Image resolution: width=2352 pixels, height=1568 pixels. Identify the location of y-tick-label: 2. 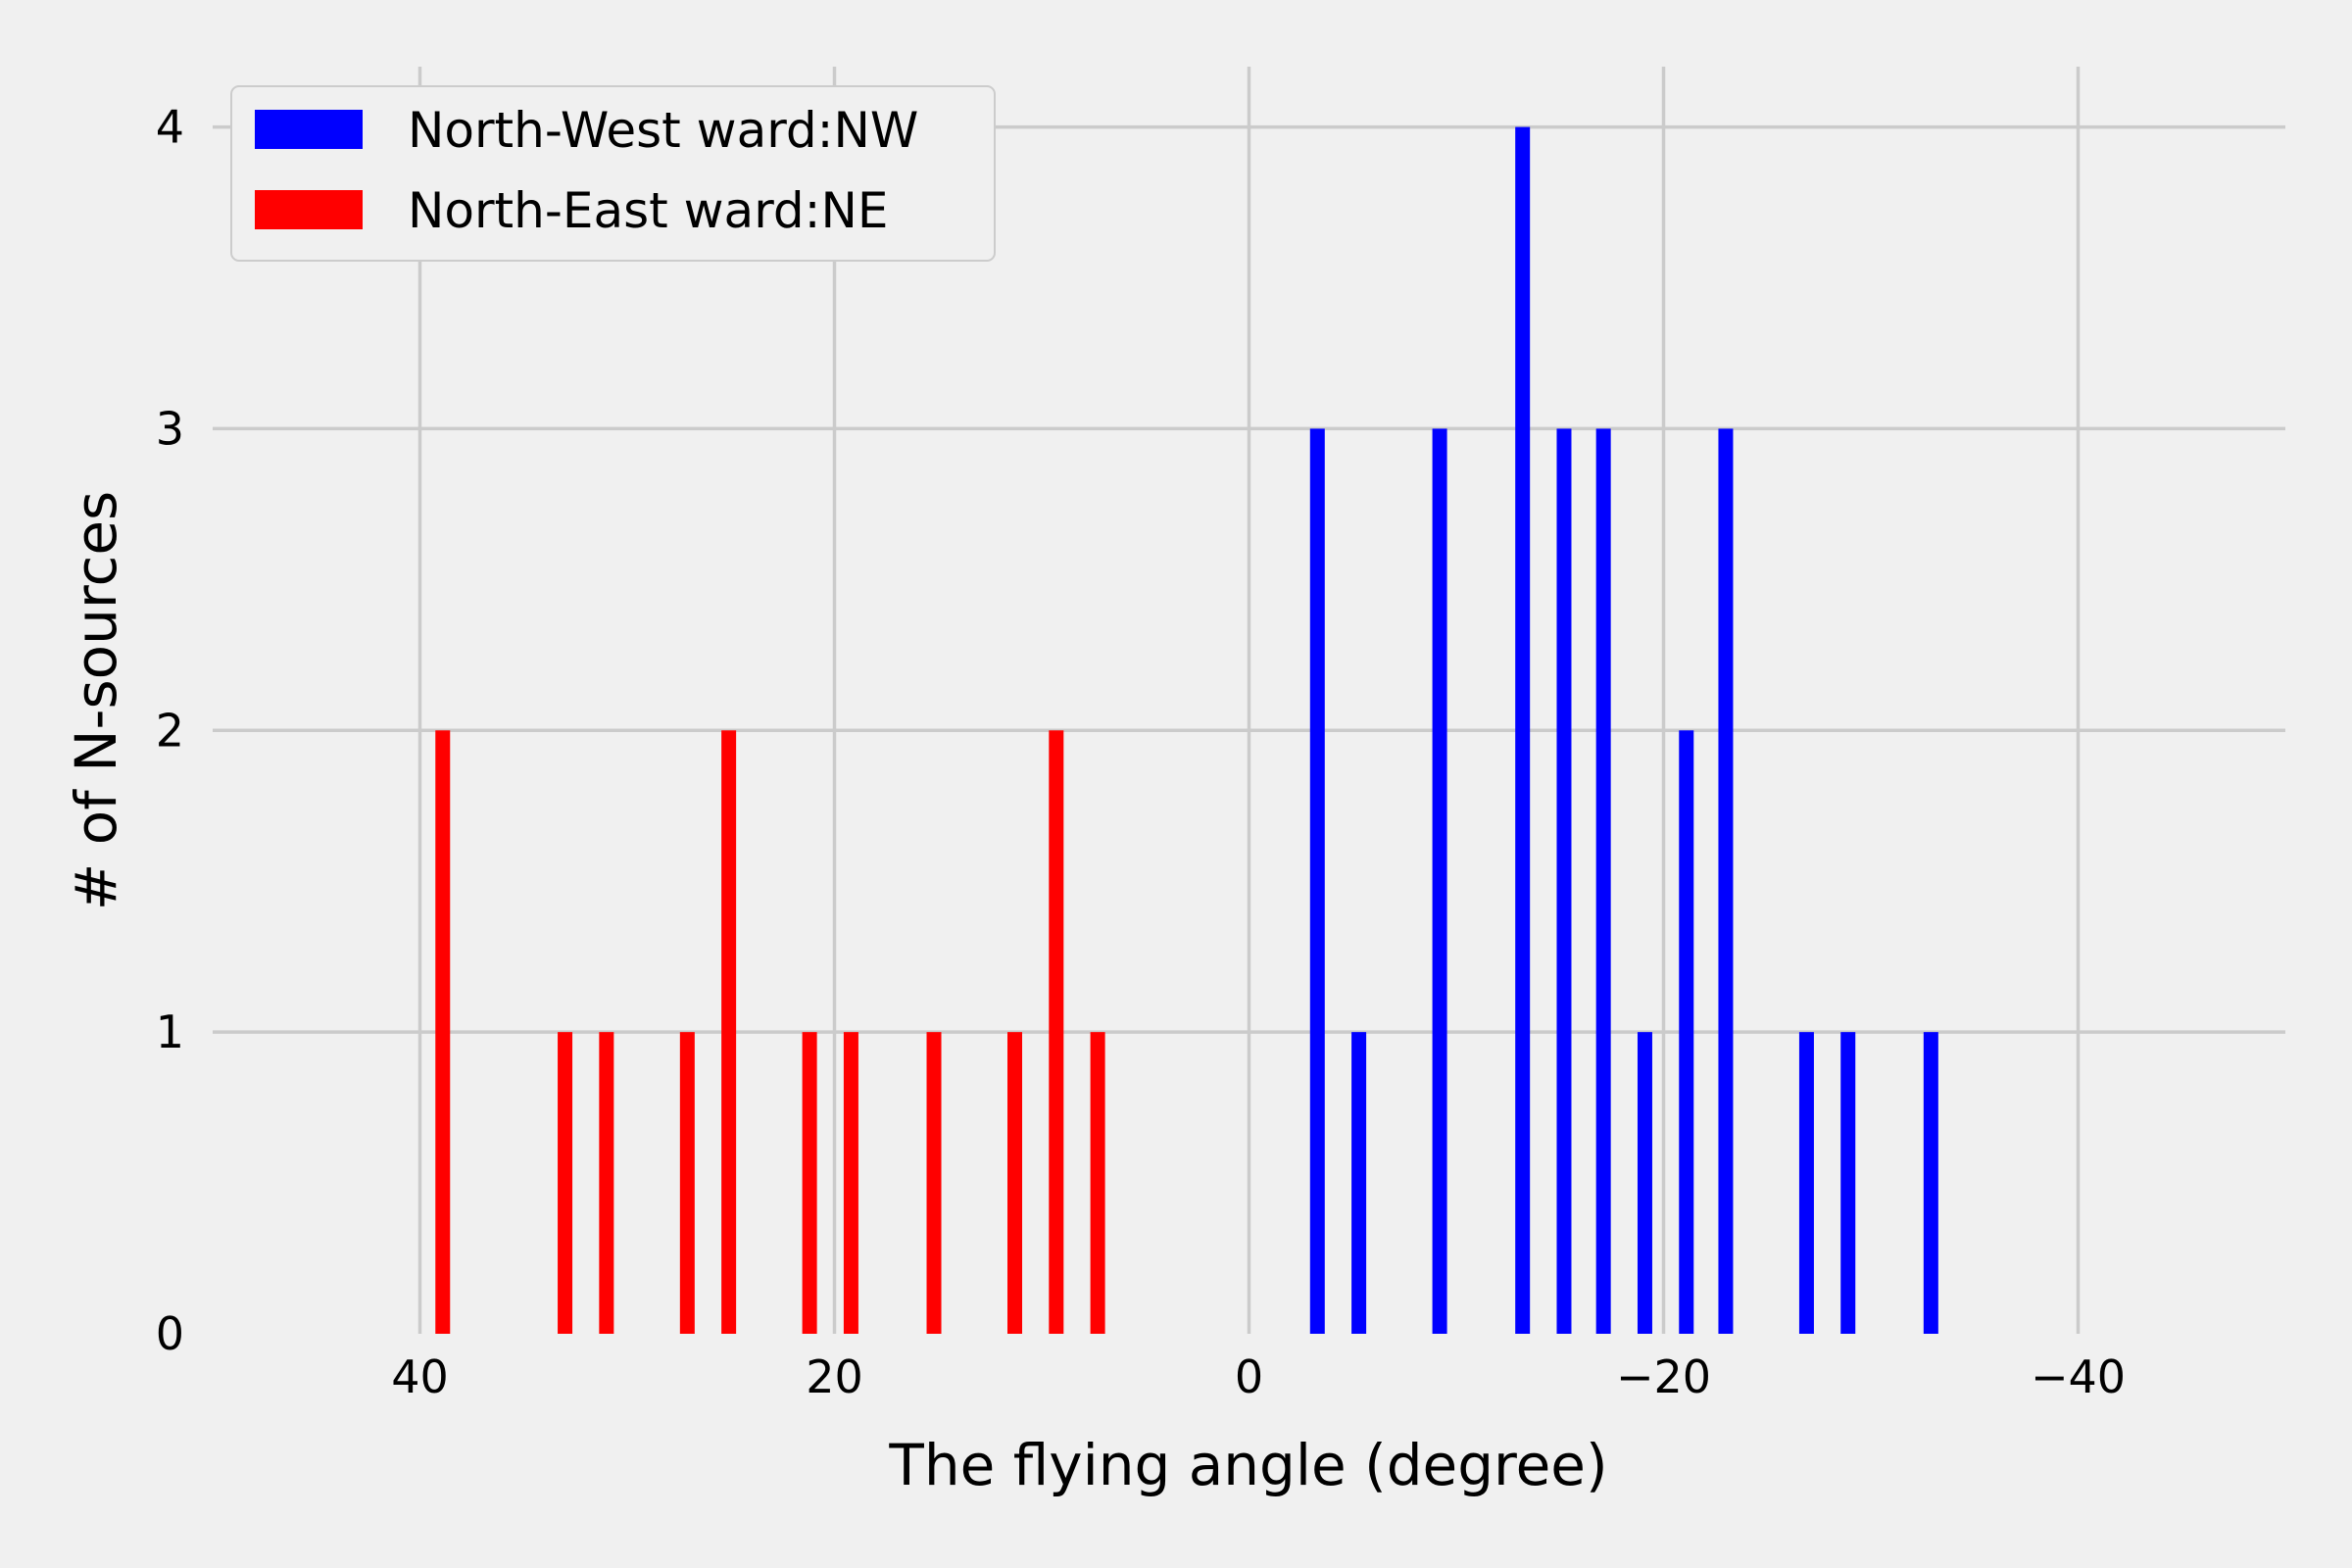
(170, 730).